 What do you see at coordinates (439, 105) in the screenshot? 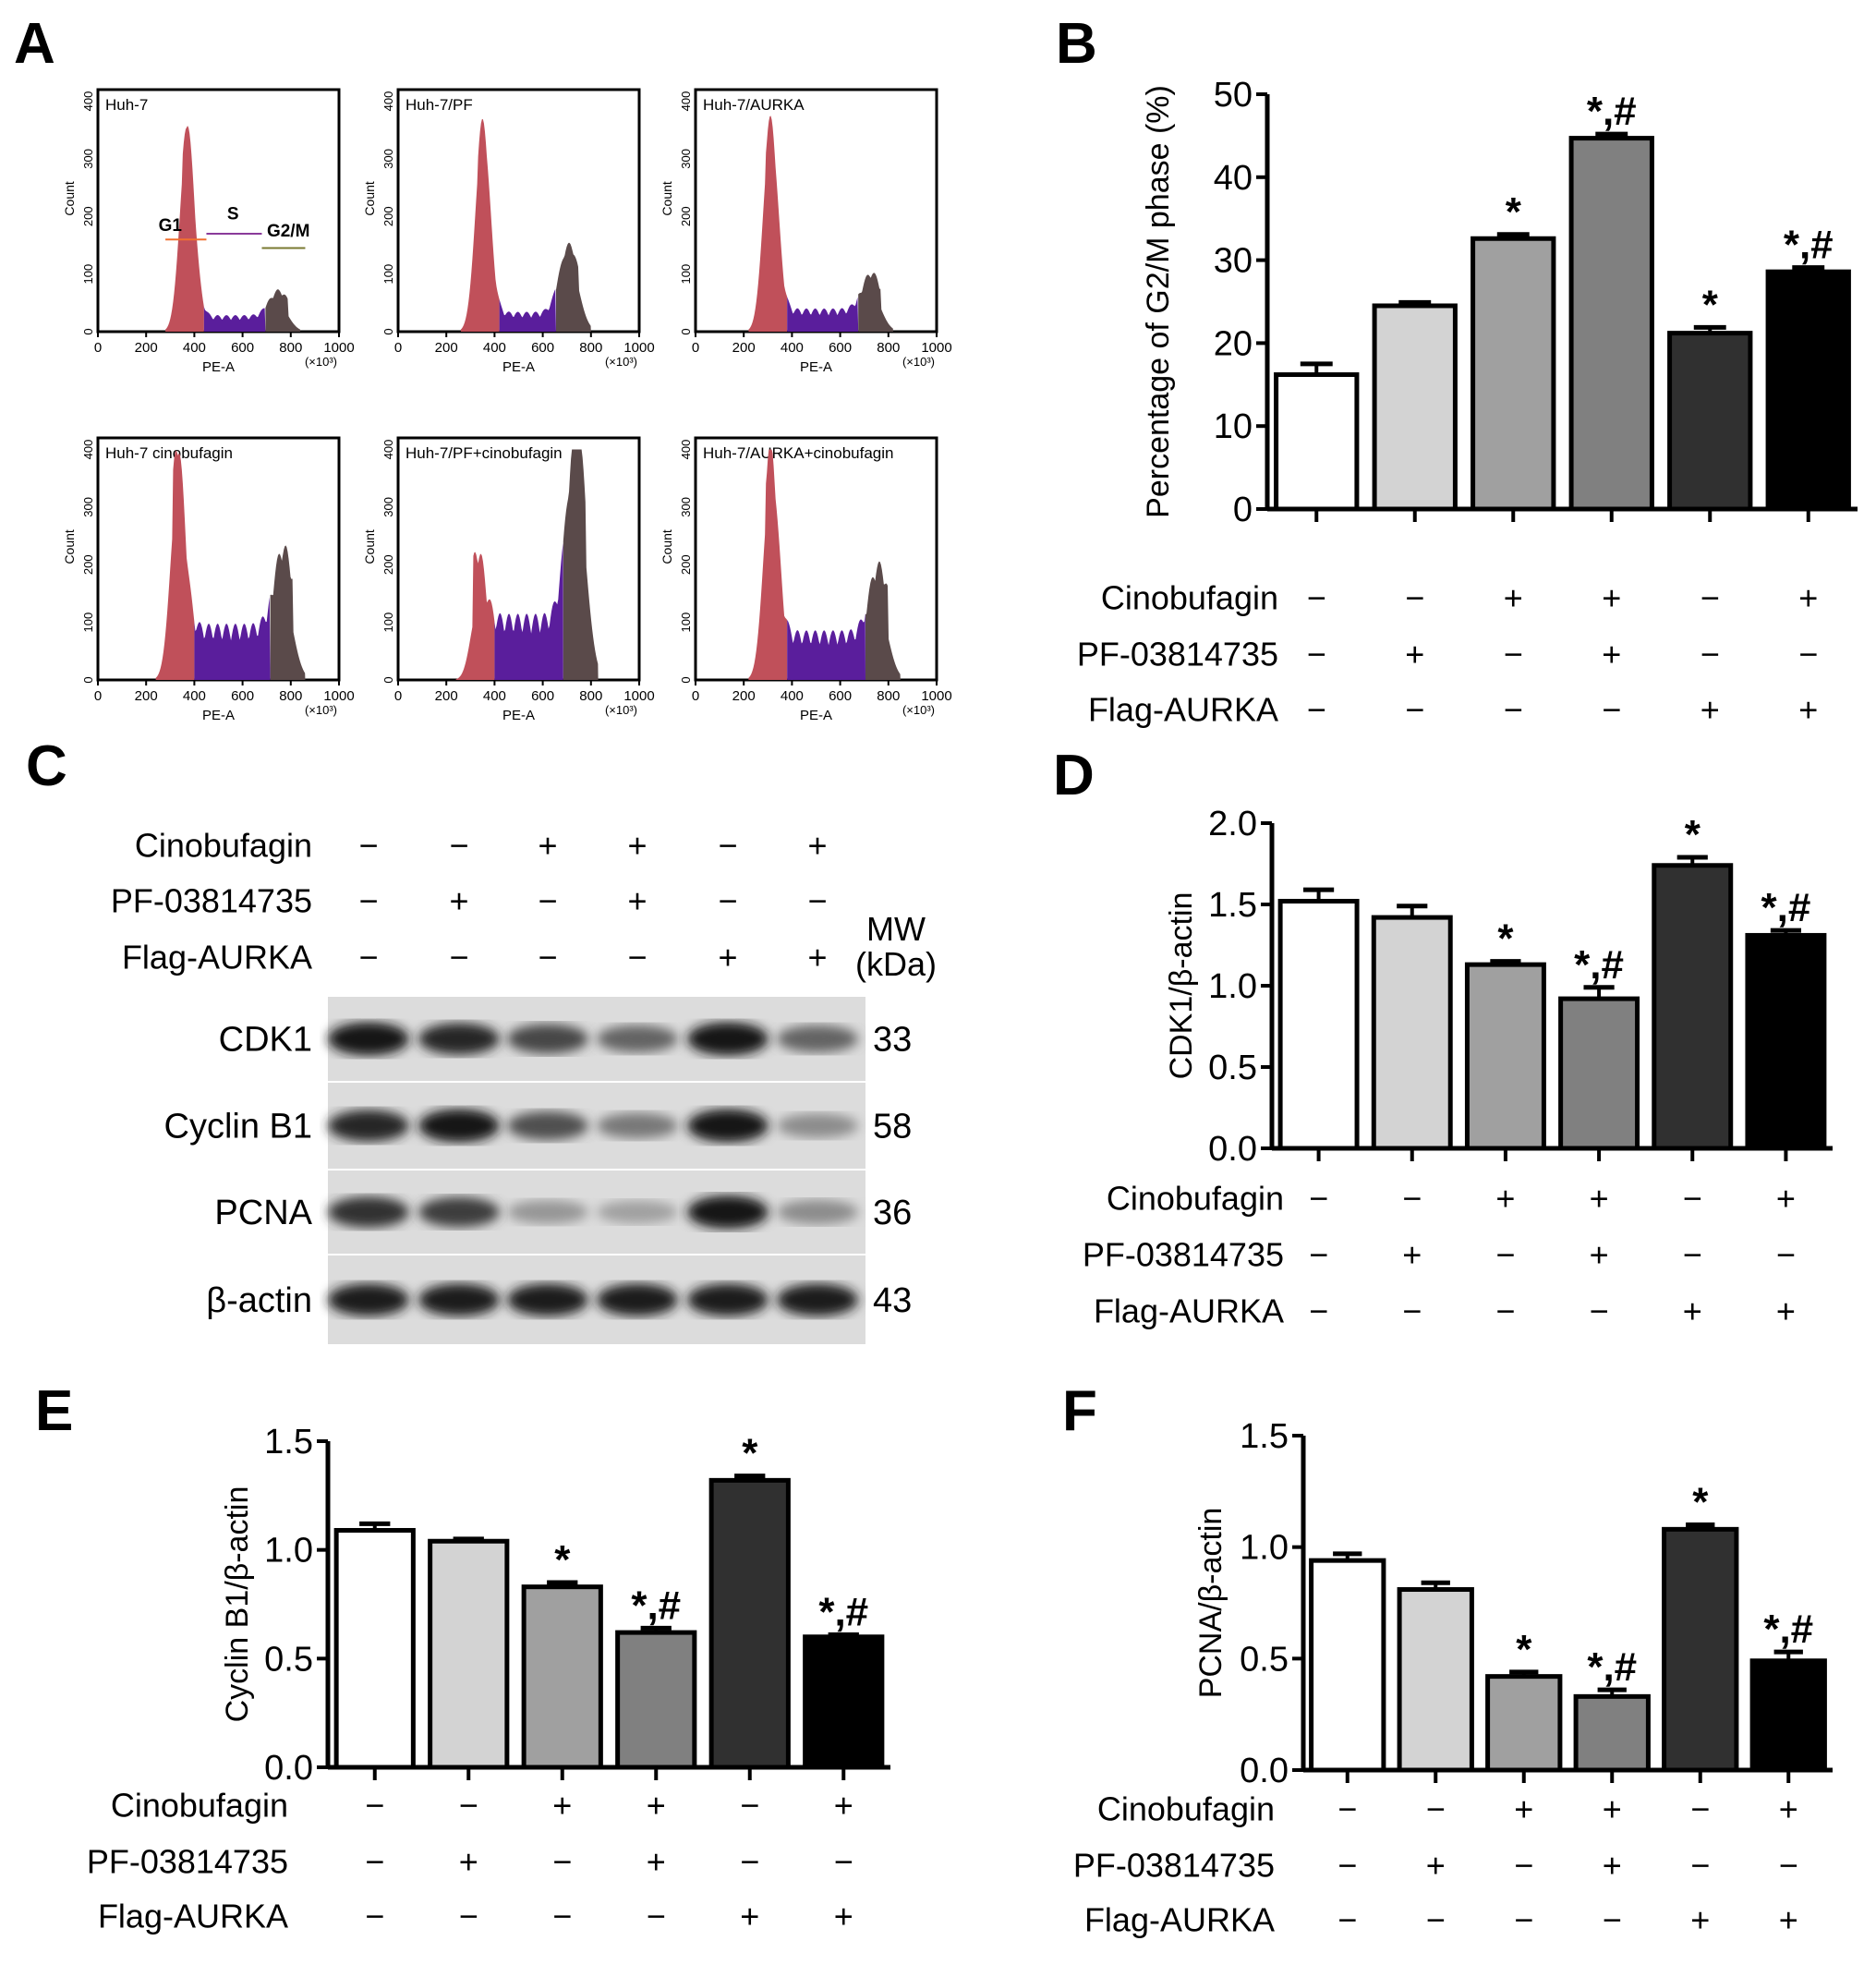
I see `histogram-title: Huh-7/PF` at bounding box center [439, 105].